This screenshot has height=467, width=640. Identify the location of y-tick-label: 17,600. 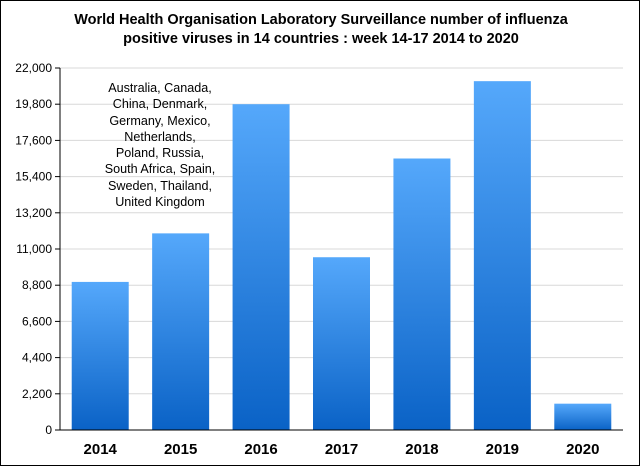
(33, 140).